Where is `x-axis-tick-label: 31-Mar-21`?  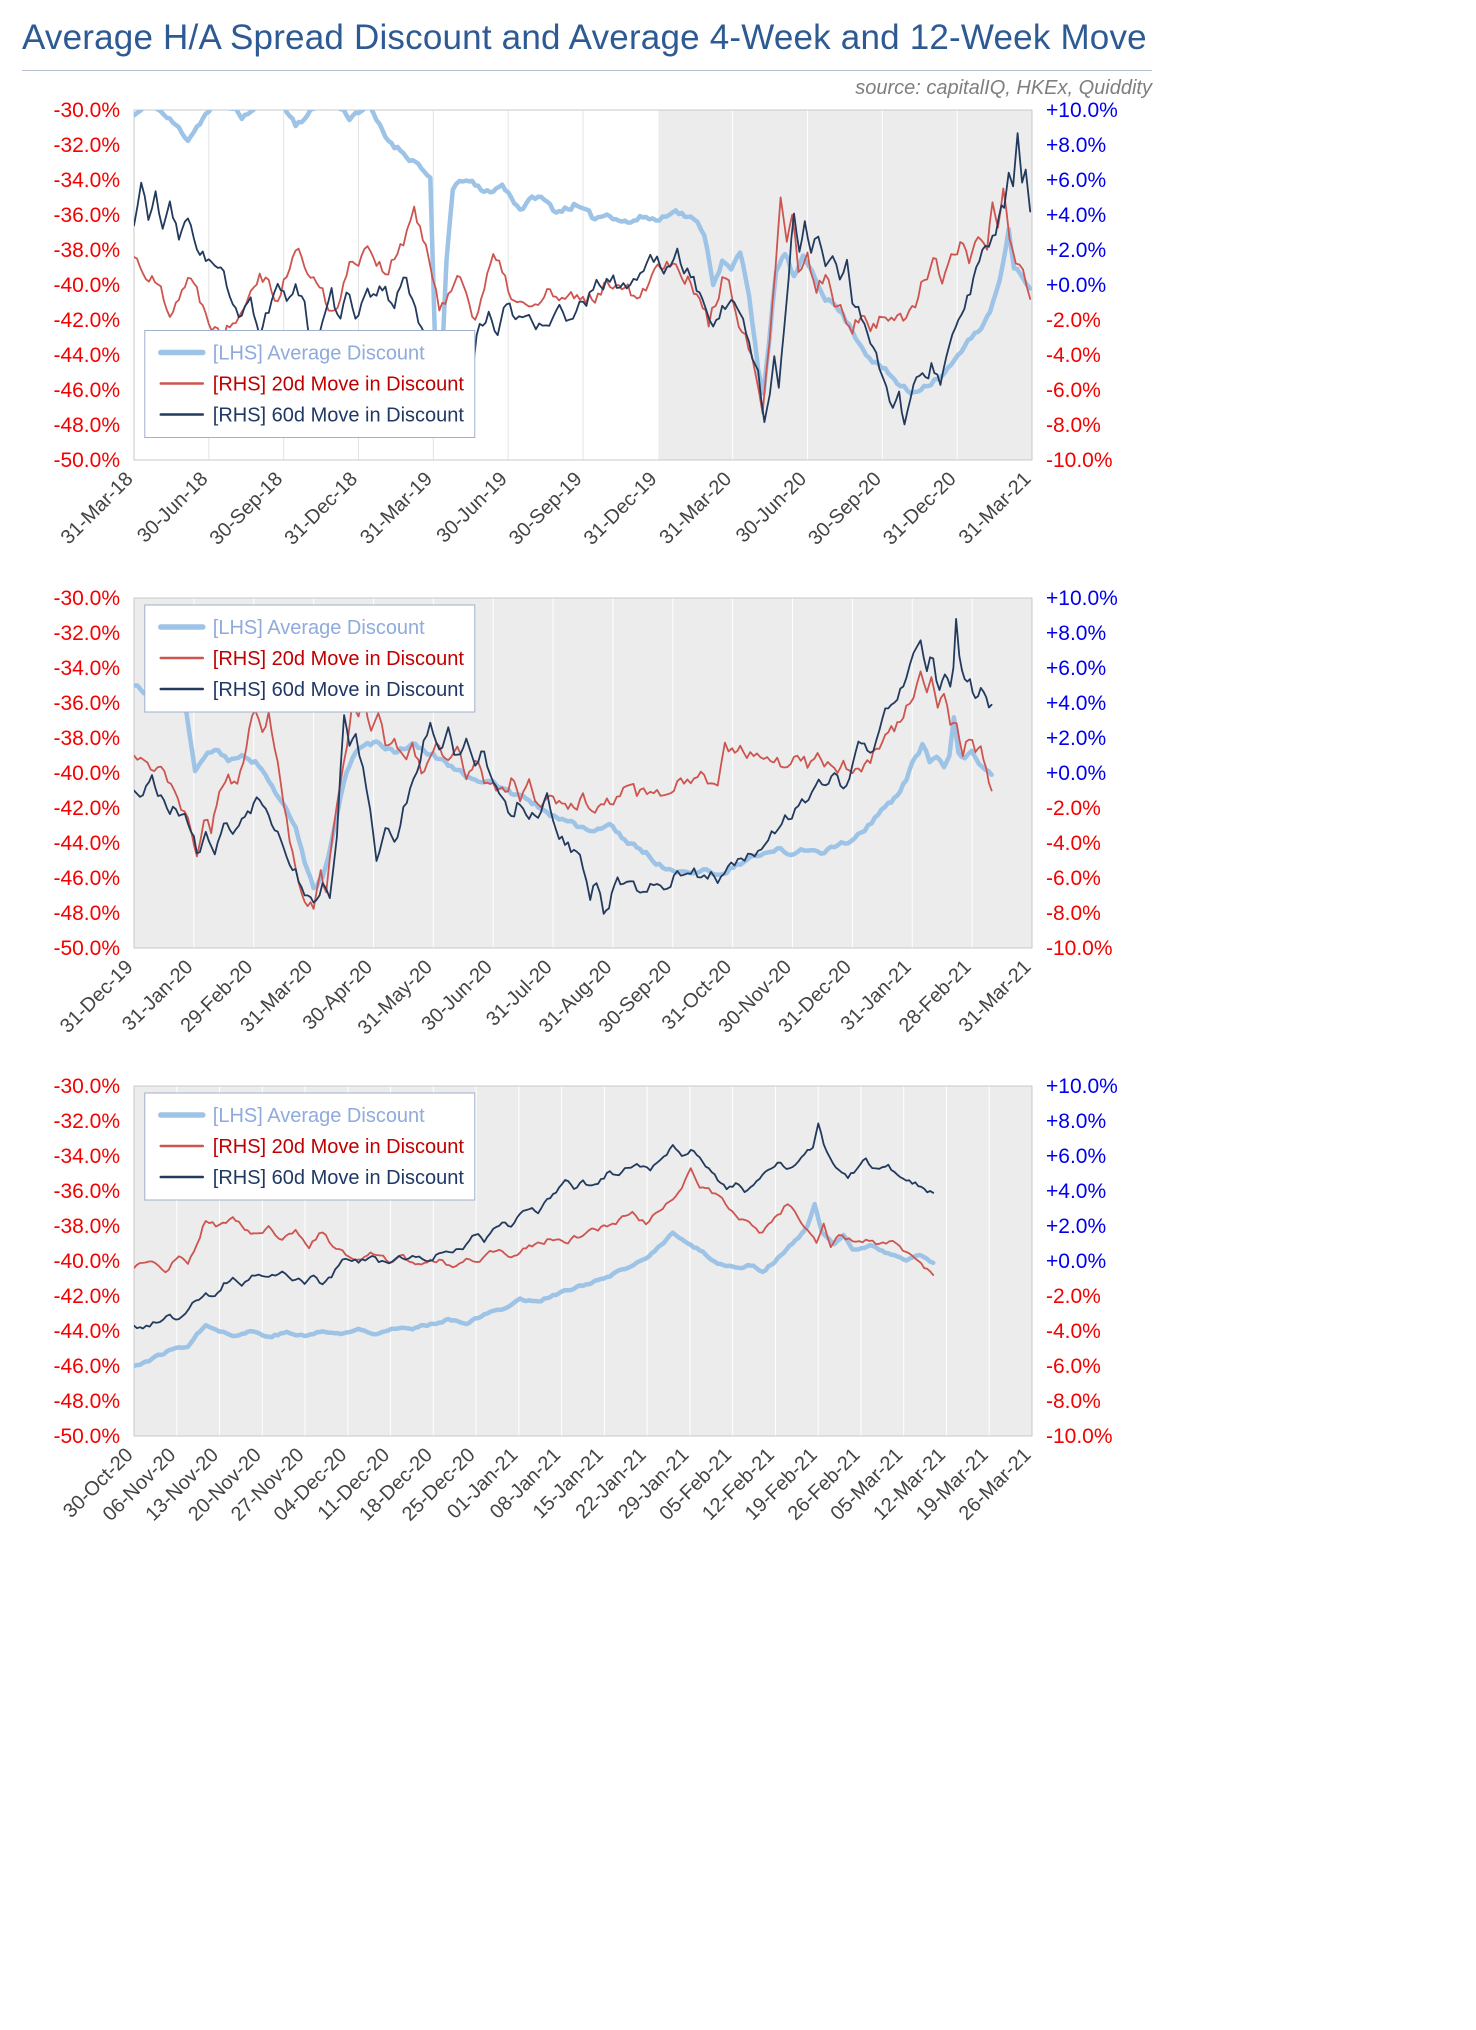 x-axis-tick-label: 31-Mar-21 is located at coordinates (995, 508).